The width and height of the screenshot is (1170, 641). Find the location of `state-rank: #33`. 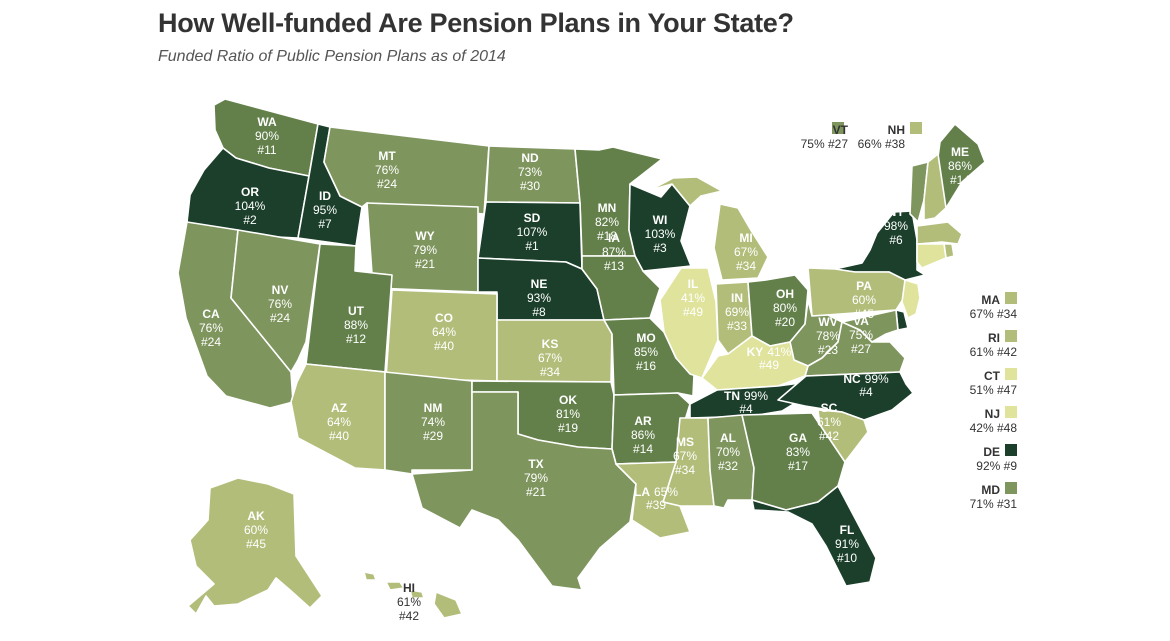

state-rank: #33 is located at coordinates (737, 326).